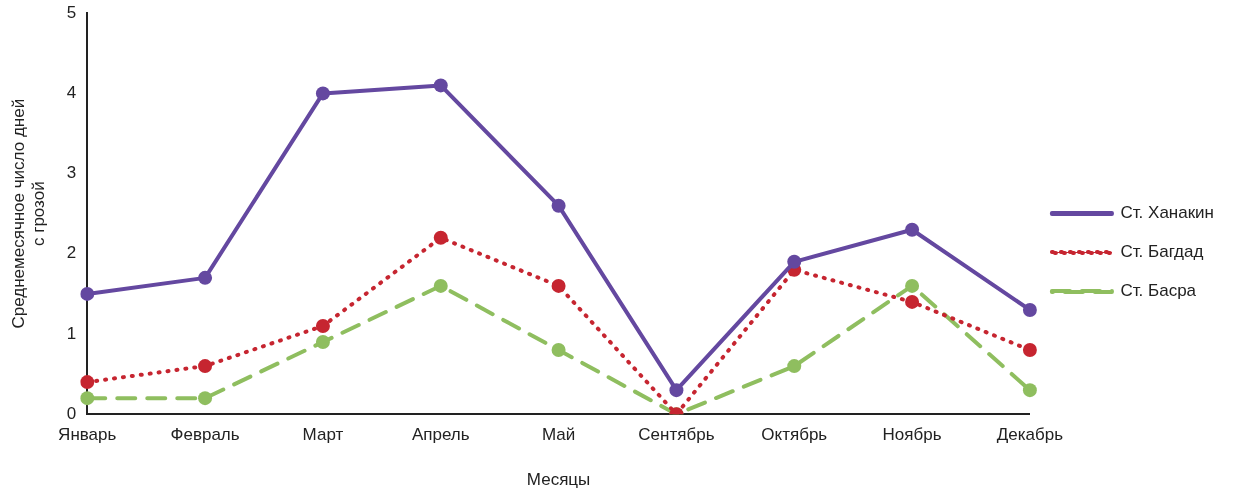 This screenshot has height=500, width=1234. I want to click on legend-label: Ст. Багдад, so click(1162, 252).